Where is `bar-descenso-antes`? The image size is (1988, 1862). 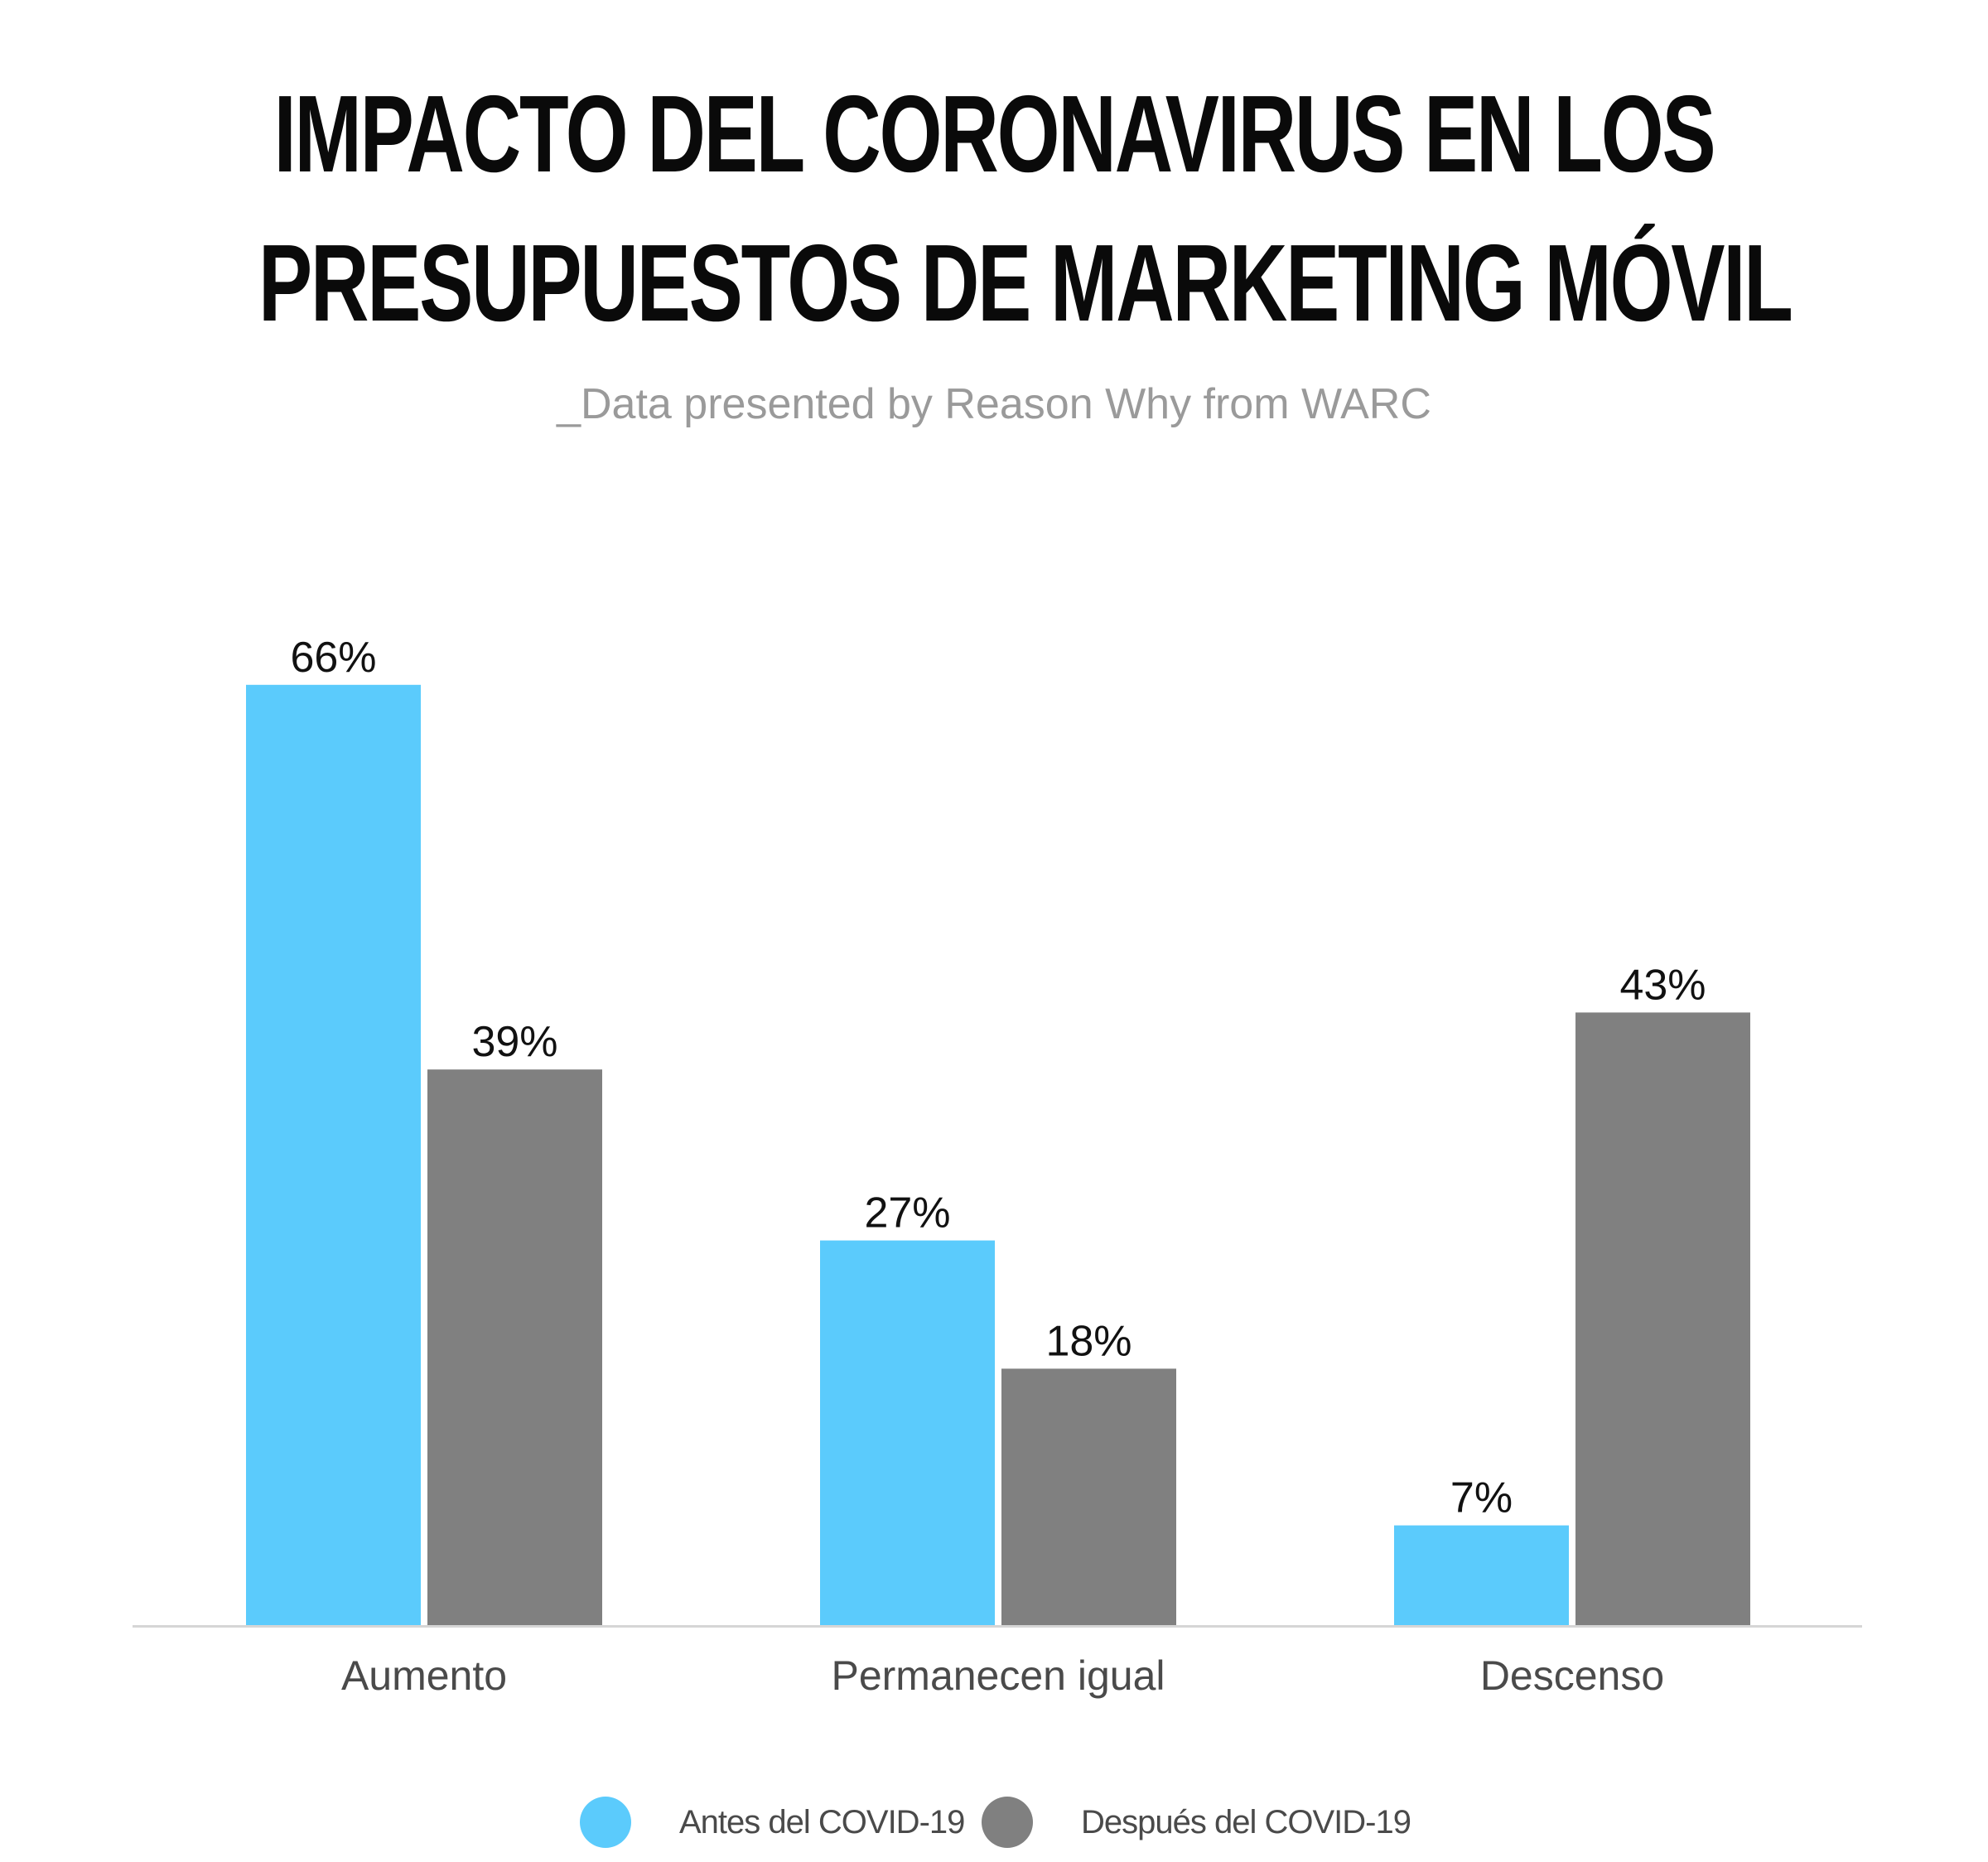
bar-descenso-antes is located at coordinates (1481, 1575).